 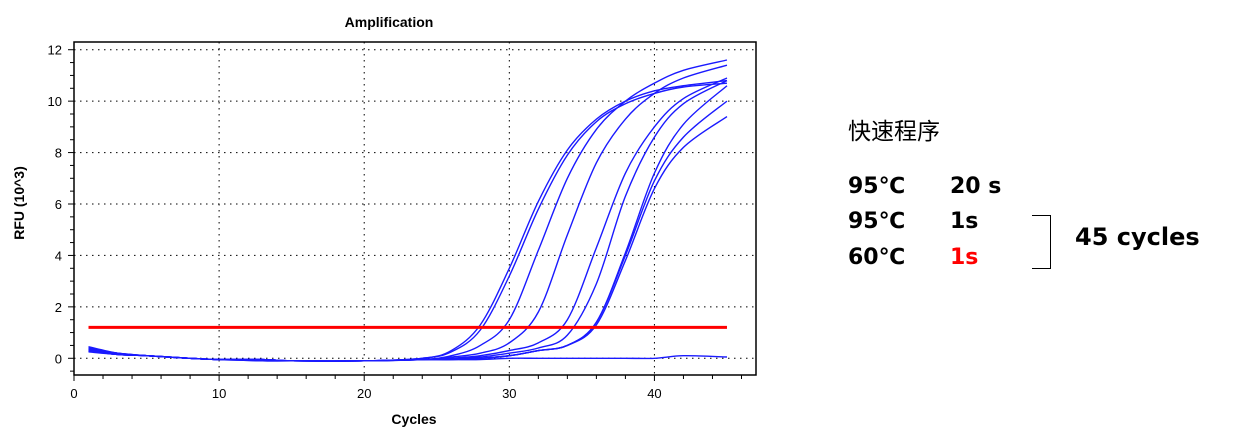 I want to click on protocol-step-1: 95℃ 20 s, so click(x=924, y=186).